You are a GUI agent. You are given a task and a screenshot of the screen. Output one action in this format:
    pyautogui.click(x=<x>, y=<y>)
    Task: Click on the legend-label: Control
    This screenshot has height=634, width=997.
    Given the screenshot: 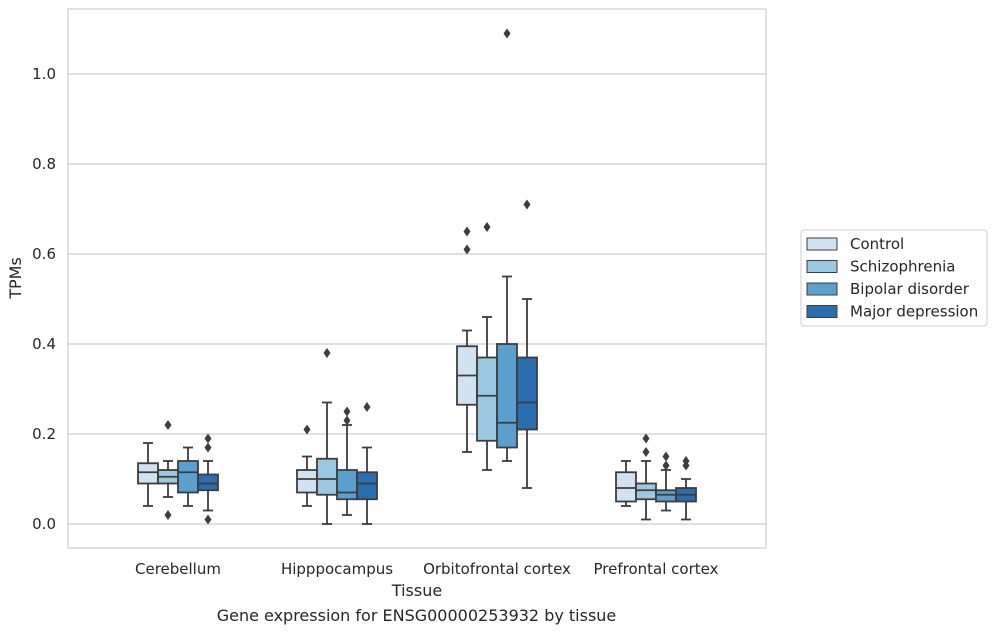 What is the action you would take?
    pyautogui.click(x=877, y=244)
    